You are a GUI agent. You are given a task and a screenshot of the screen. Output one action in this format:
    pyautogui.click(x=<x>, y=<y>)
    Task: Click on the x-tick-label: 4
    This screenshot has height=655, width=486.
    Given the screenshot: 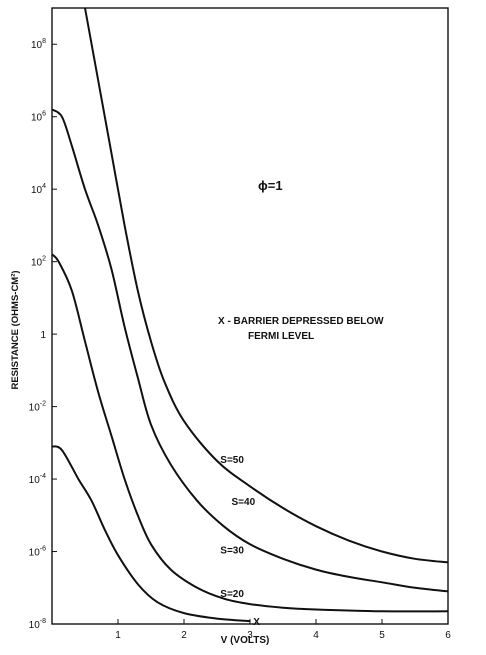 What is the action you would take?
    pyautogui.click(x=316, y=635)
    